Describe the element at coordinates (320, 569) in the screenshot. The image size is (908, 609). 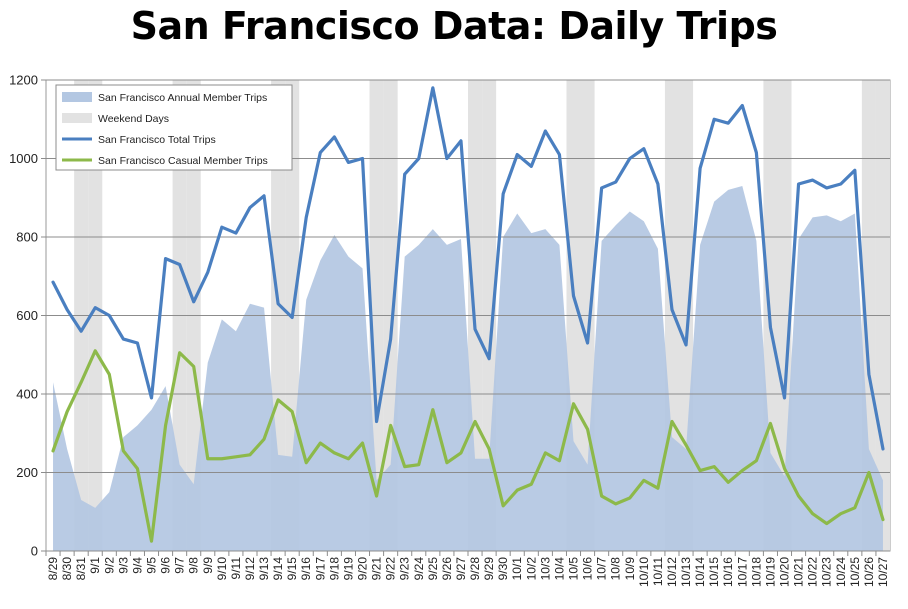
I see `x-tick-label-9-17: 9/17` at that location.